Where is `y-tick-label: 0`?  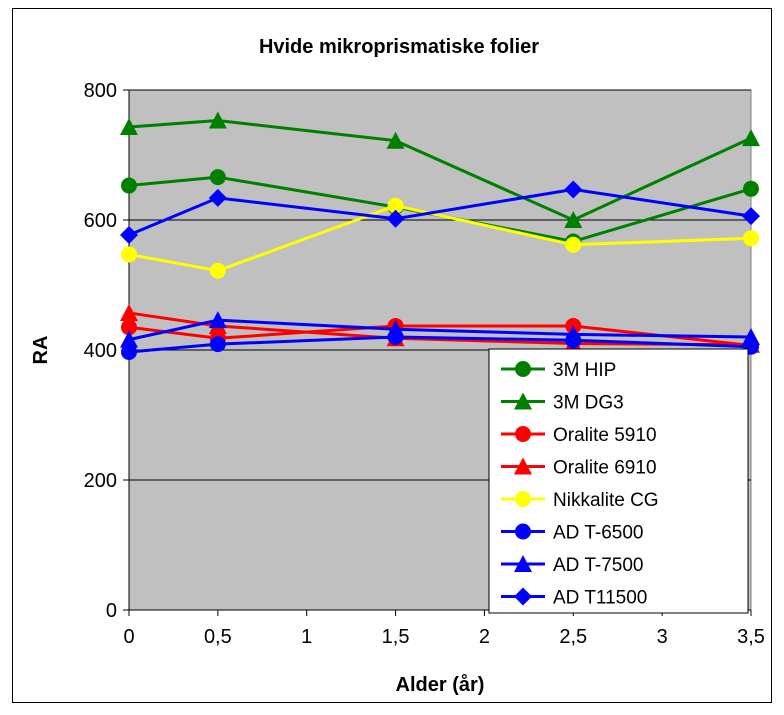 y-tick-label: 0 is located at coordinates (111, 611).